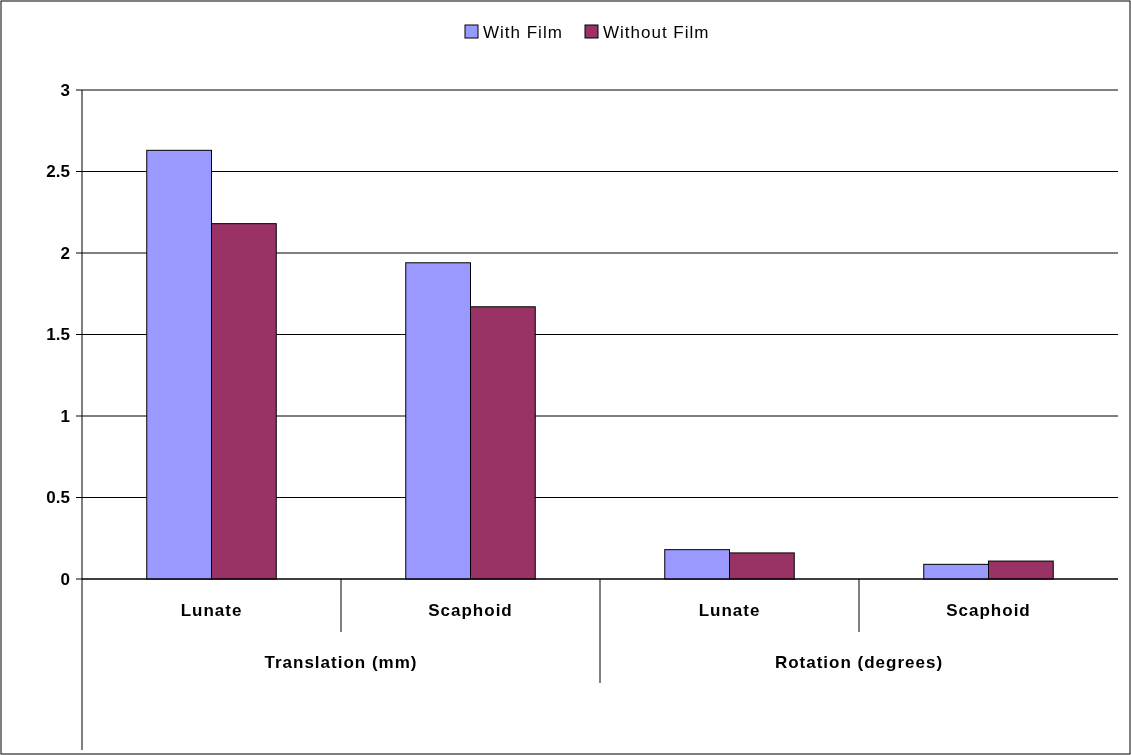 This screenshot has height=755, width=1131. What do you see at coordinates (65, 579) in the screenshot?
I see `y-tick-label: 0` at bounding box center [65, 579].